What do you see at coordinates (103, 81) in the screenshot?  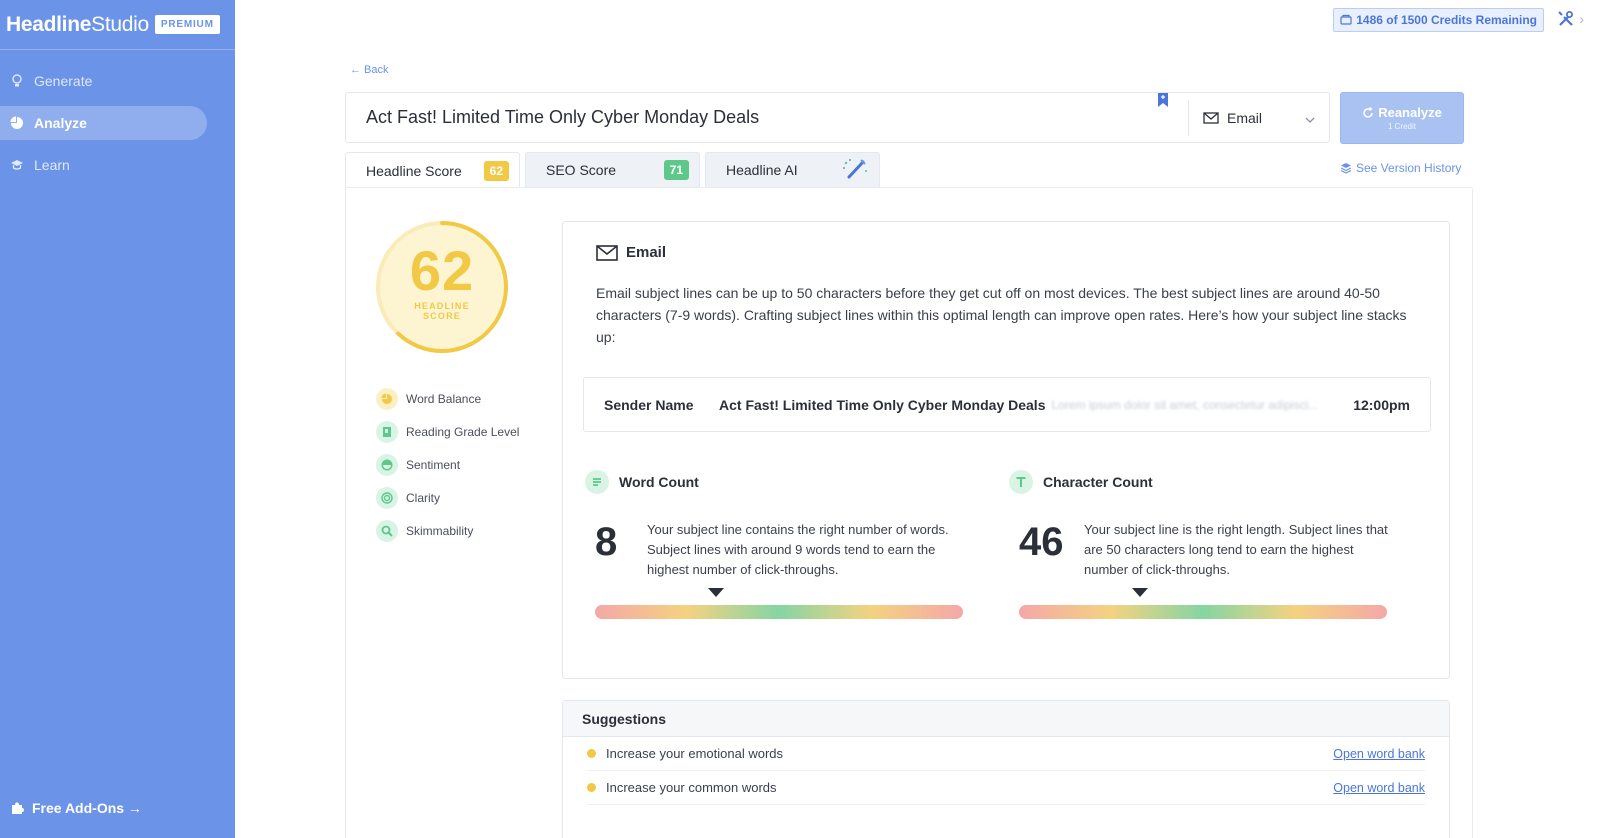 I see `sidebar-item-generate: Generate` at bounding box center [103, 81].